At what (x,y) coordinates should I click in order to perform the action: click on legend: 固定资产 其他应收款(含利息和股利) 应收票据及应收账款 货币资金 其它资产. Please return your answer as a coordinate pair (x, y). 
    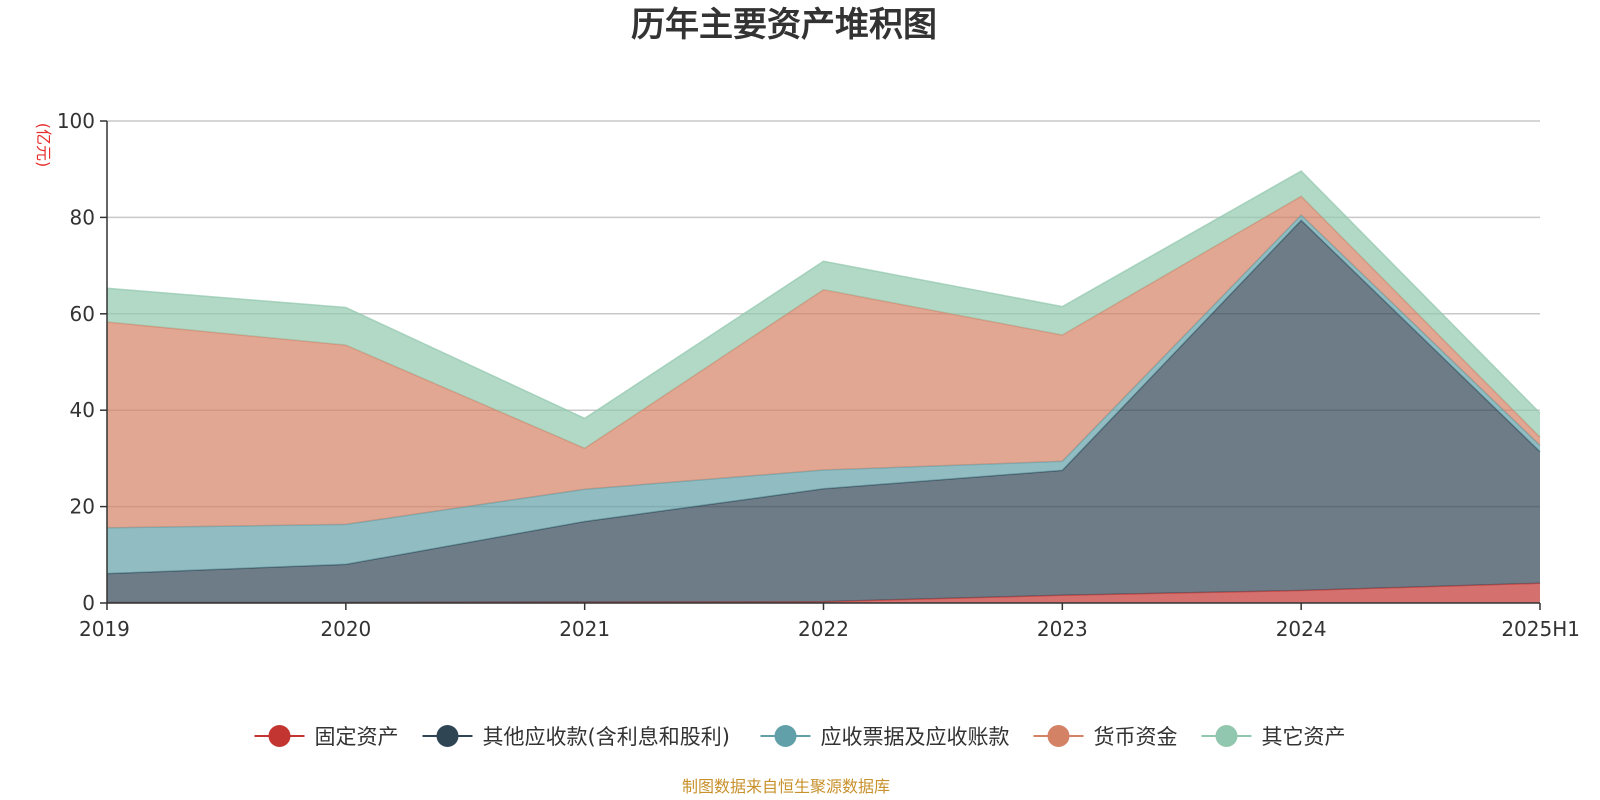
    Looking at the image, I should click on (800, 737).